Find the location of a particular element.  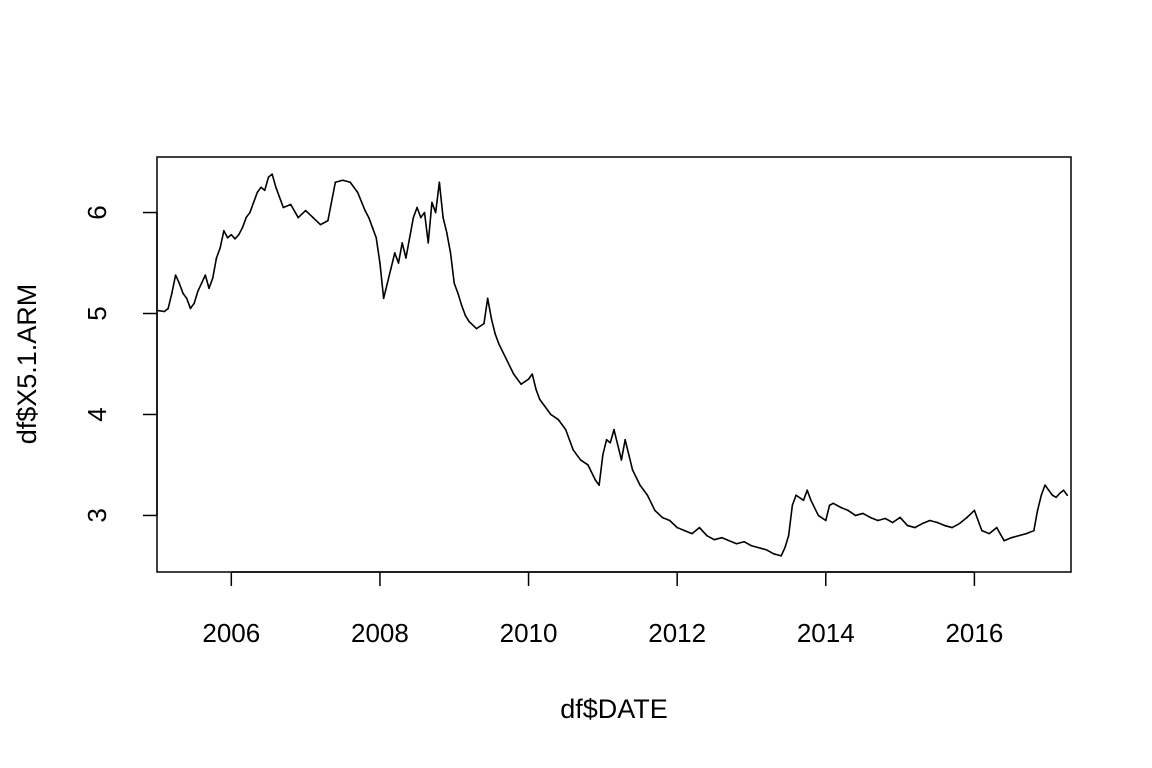

x-tick-label: 2008 is located at coordinates (380, 633).